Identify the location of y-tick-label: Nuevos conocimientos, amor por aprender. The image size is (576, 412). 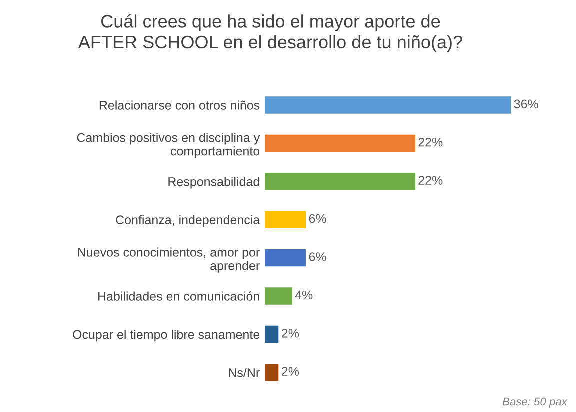
(169, 260).